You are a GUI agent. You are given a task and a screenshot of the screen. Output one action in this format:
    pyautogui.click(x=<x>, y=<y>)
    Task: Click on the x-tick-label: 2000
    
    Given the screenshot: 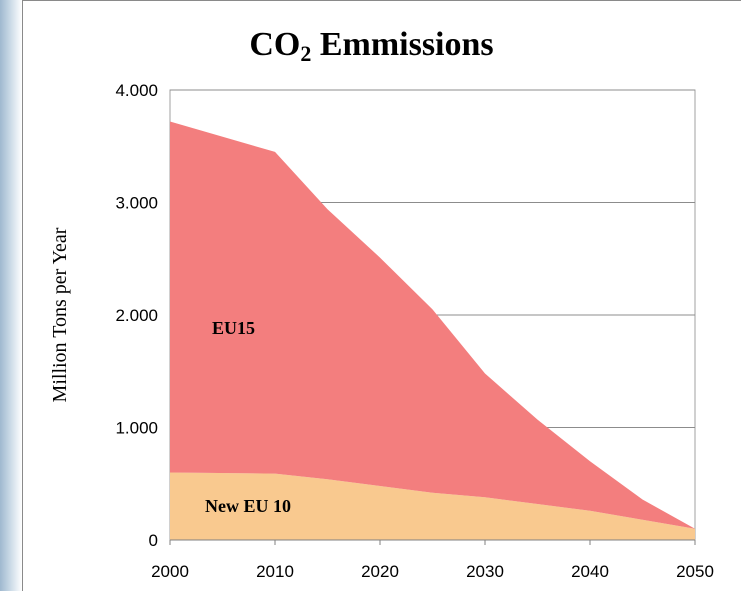 What is the action you would take?
    pyautogui.click(x=170, y=571)
    